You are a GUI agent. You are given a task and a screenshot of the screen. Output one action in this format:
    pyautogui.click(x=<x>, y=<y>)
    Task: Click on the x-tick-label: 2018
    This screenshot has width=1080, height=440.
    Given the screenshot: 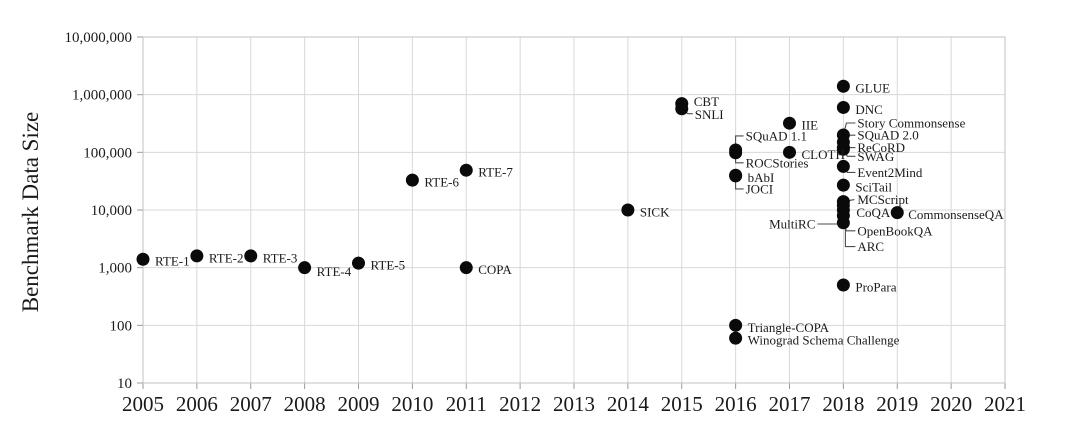 What is the action you would take?
    pyautogui.click(x=843, y=404)
    